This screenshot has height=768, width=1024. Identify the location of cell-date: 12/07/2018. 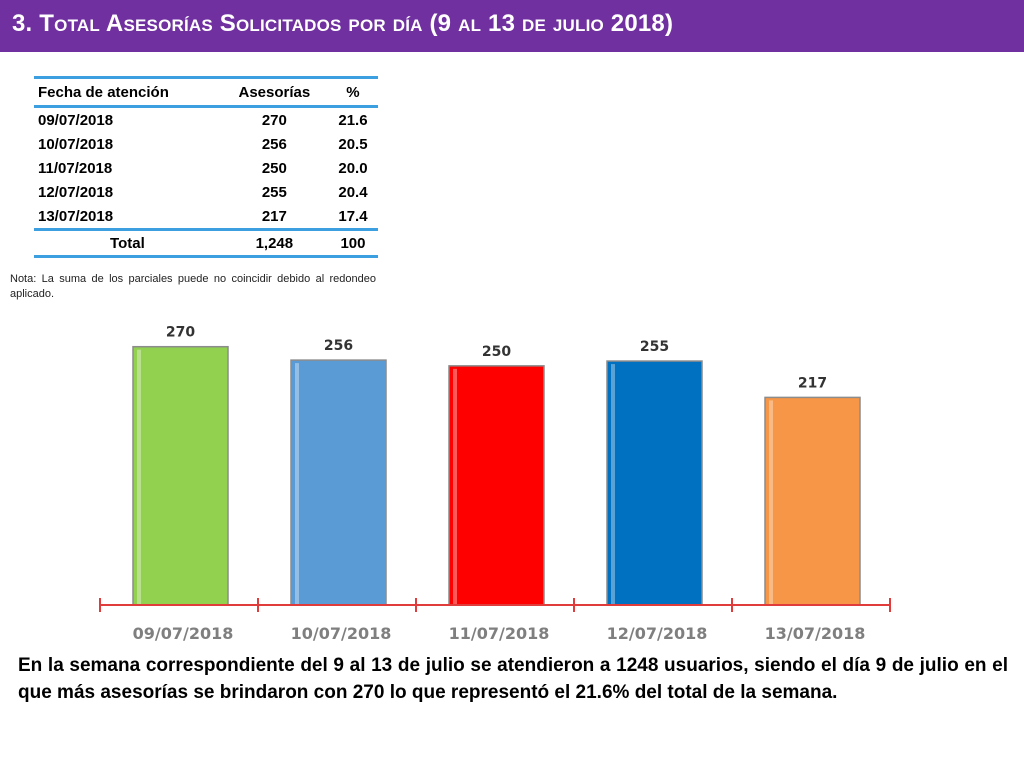
(76, 192).